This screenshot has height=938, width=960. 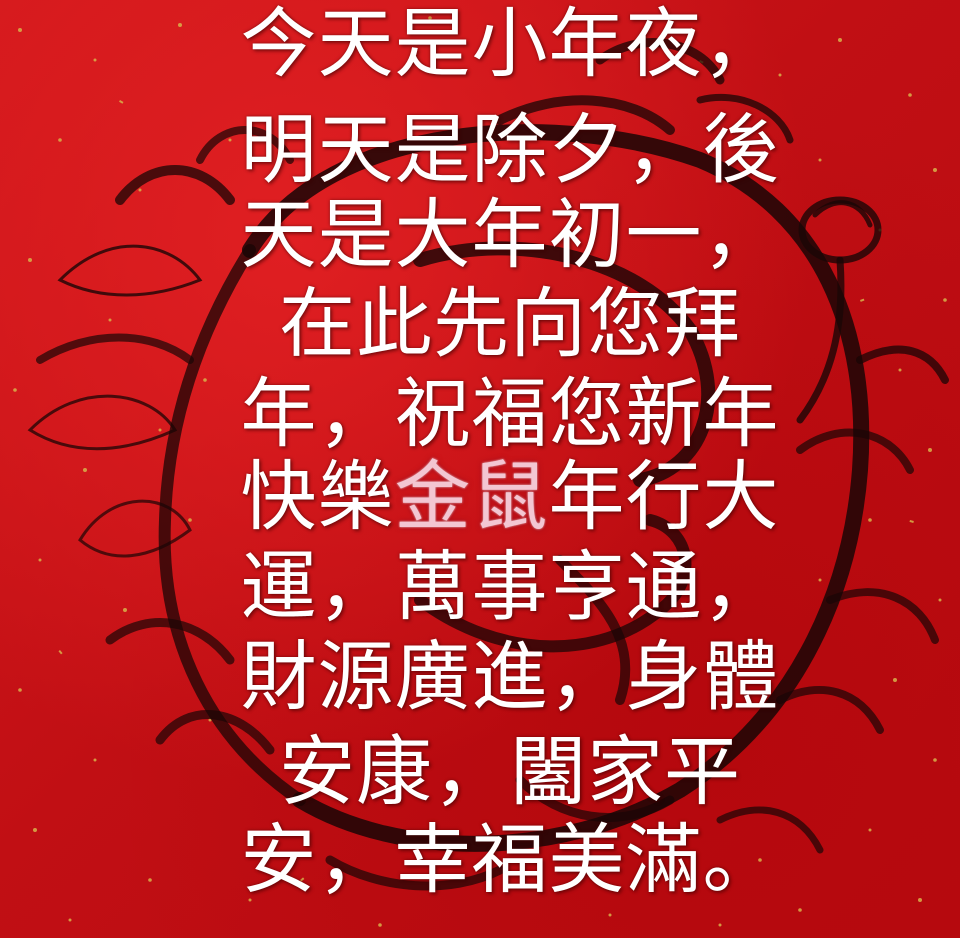 What do you see at coordinates (510, 859) in the screenshot?
I see `greeting-line-10: 安，幸福美滿。` at bounding box center [510, 859].